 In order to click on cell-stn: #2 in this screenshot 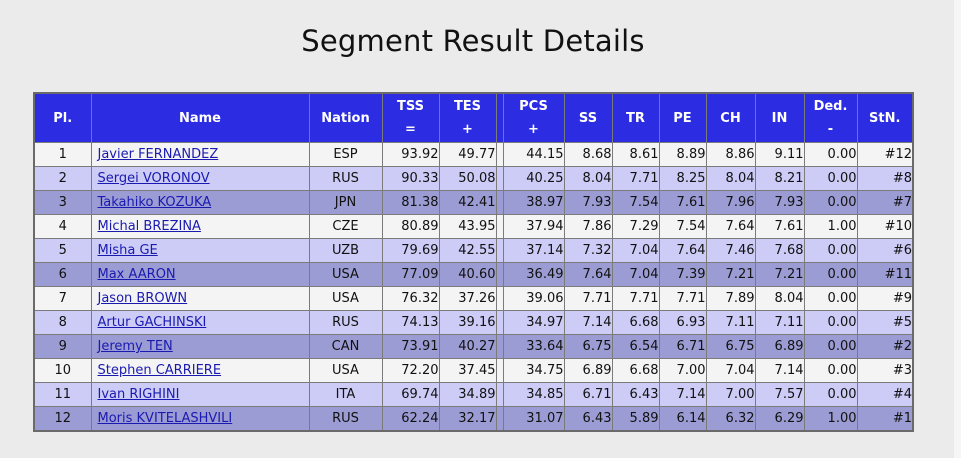, I will do `click(885, 346)`.